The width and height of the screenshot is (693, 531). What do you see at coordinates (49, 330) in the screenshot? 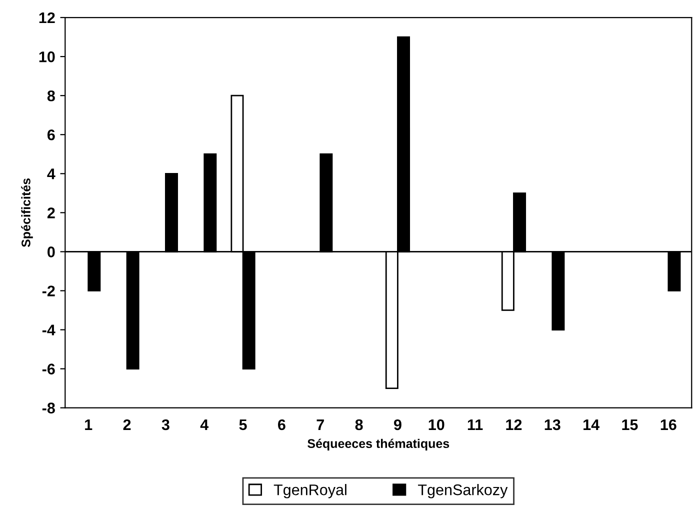
I see `y-tick-label: -4` at bounding box center [49, 330].